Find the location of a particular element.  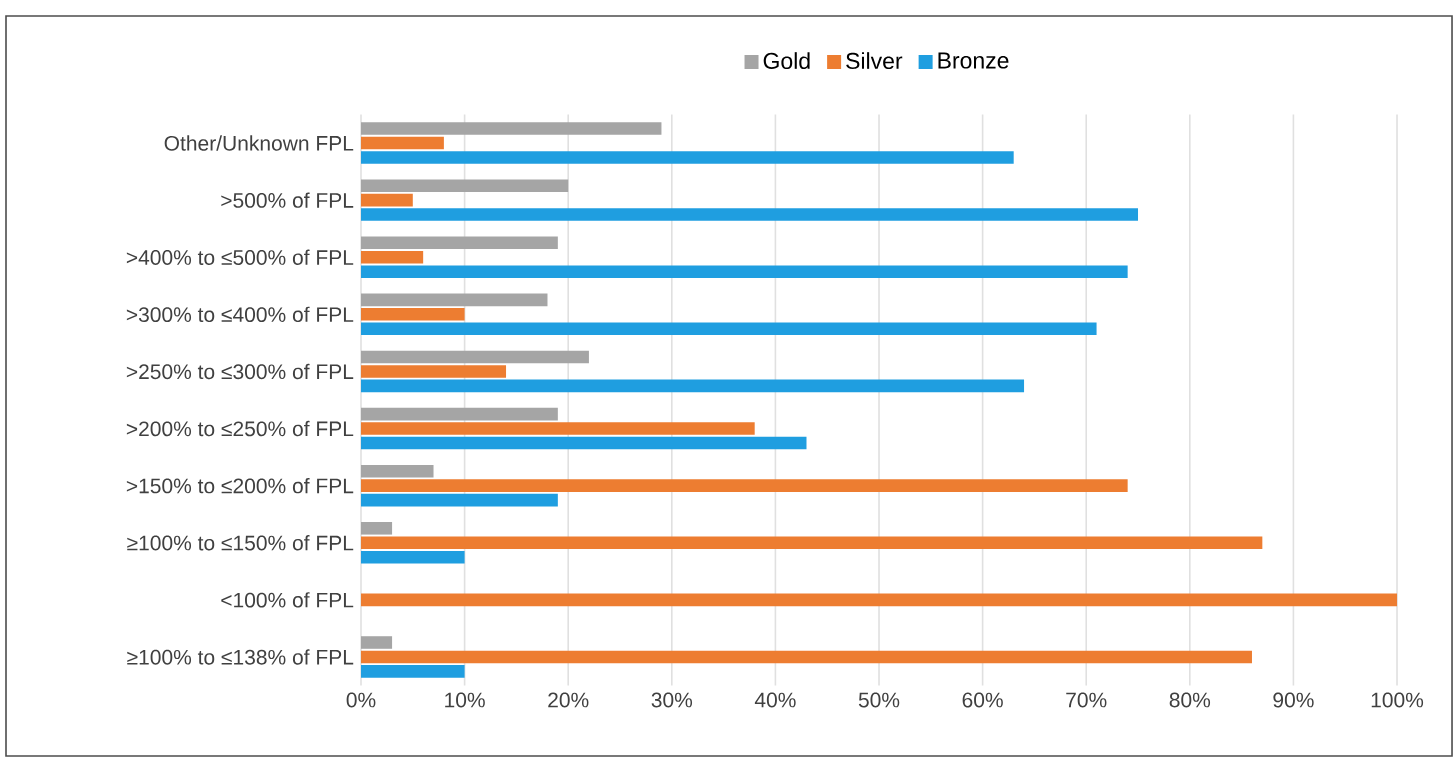

x-tick-label: 40% is located at coordinates (775, 700).